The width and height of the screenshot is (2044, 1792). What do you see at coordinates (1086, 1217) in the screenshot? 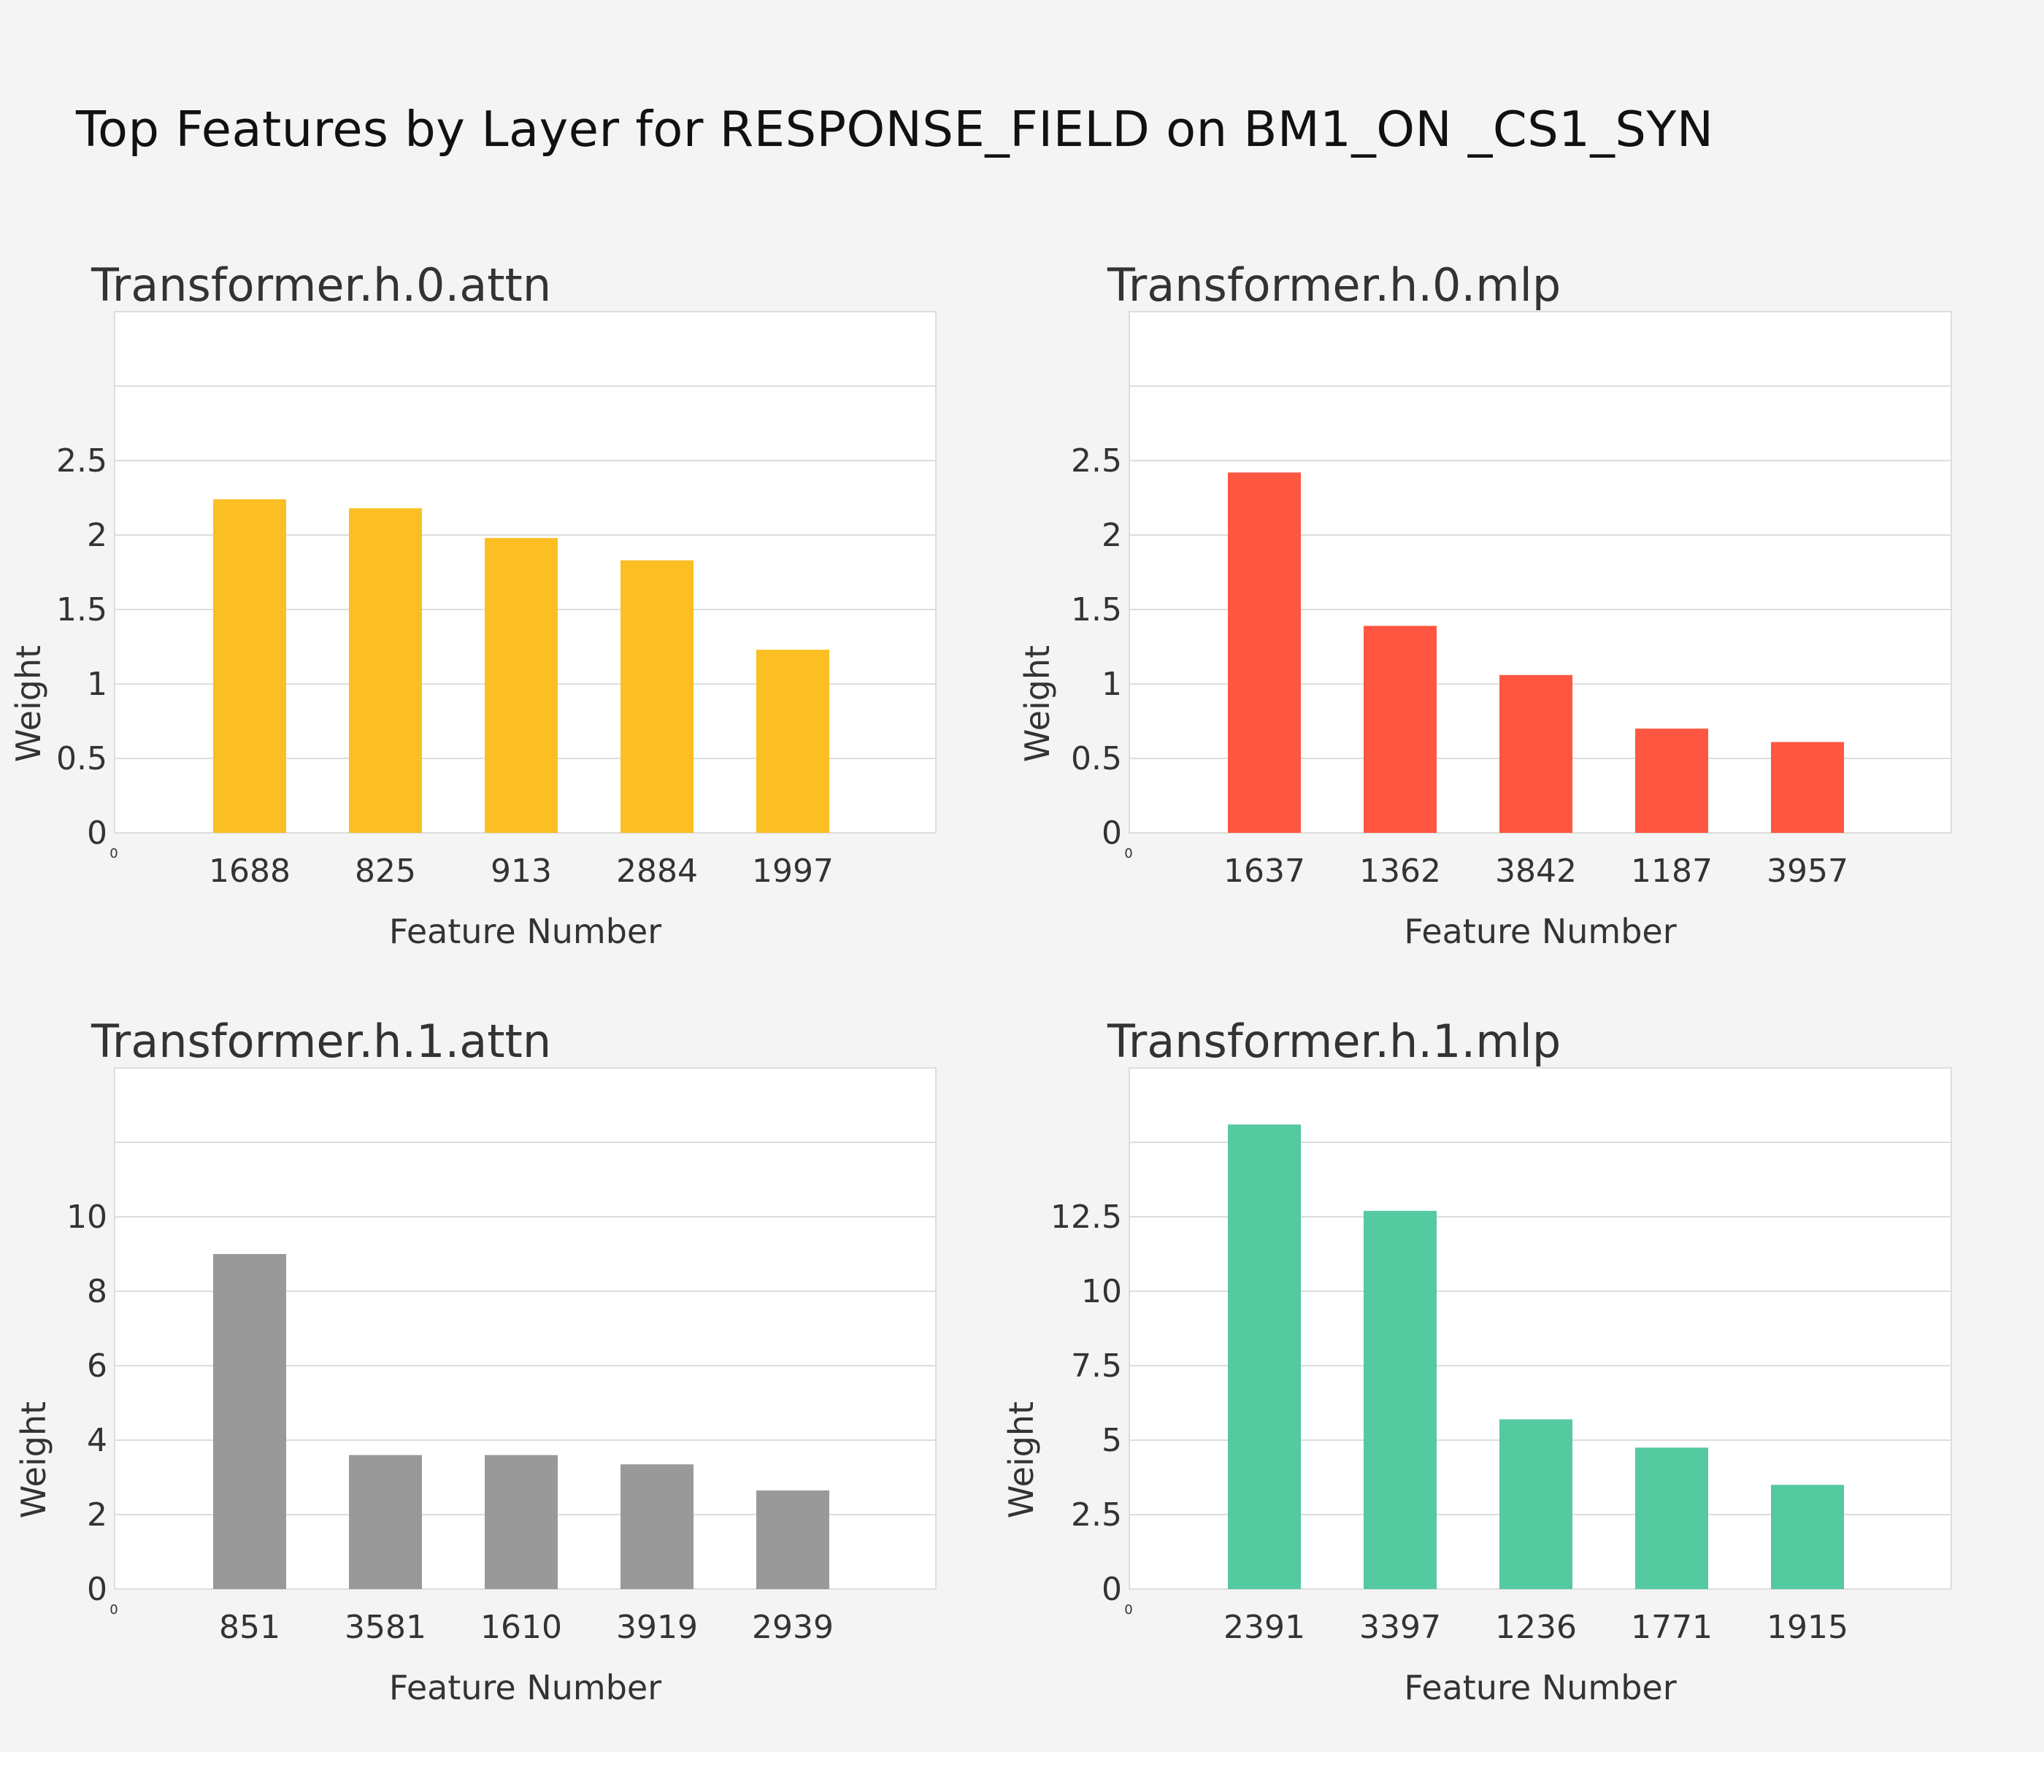
I see `y-tick-label: 12.5` at bounding box center [1086, 1217].